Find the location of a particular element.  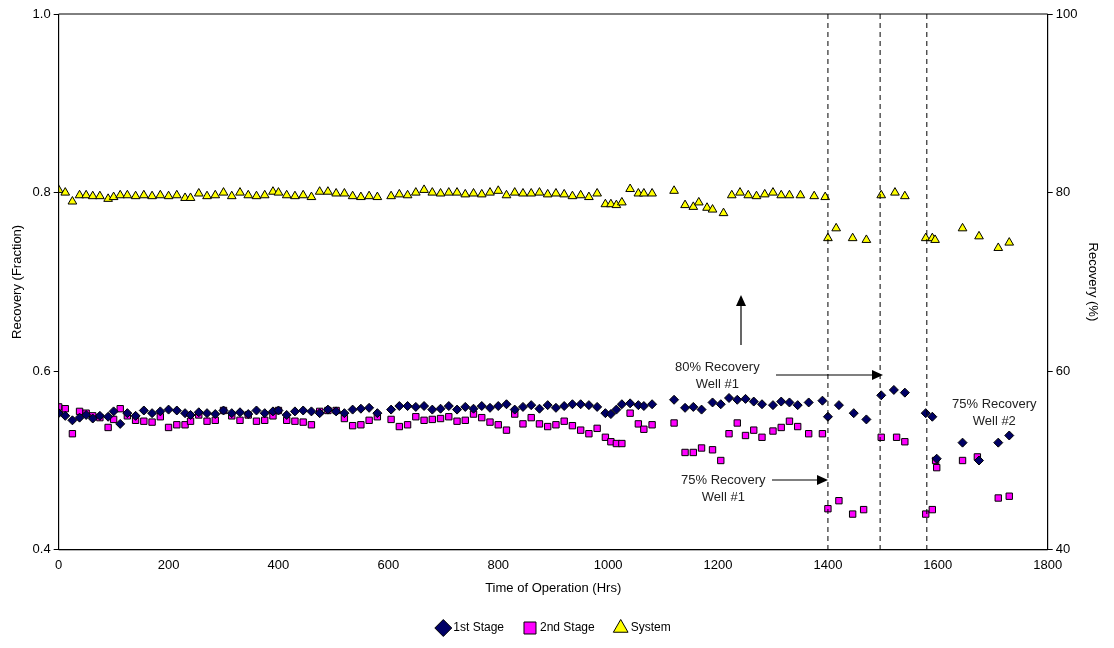

x-tick-label: 600 is located at coordinates (388, 565).